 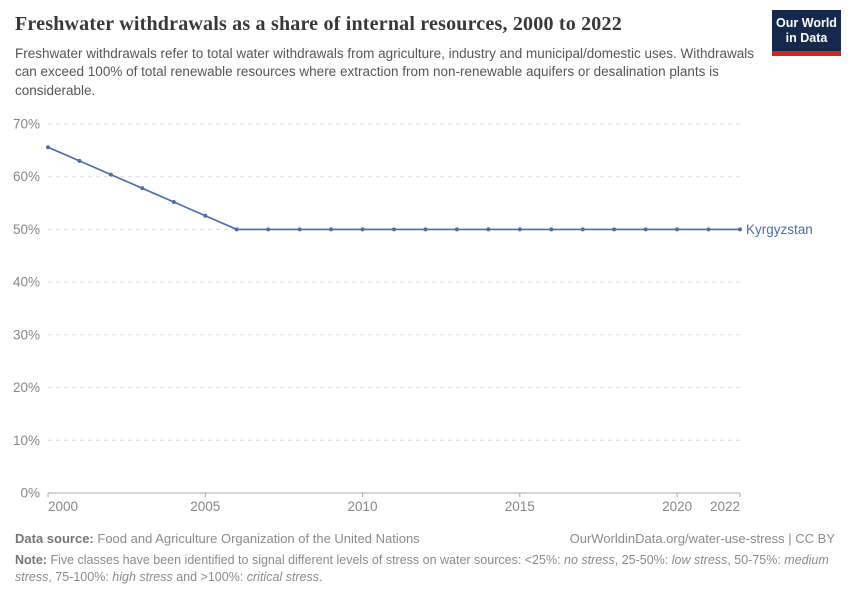 I want to click on owid-logo-line1: Our World, so click(x=806, y=22).